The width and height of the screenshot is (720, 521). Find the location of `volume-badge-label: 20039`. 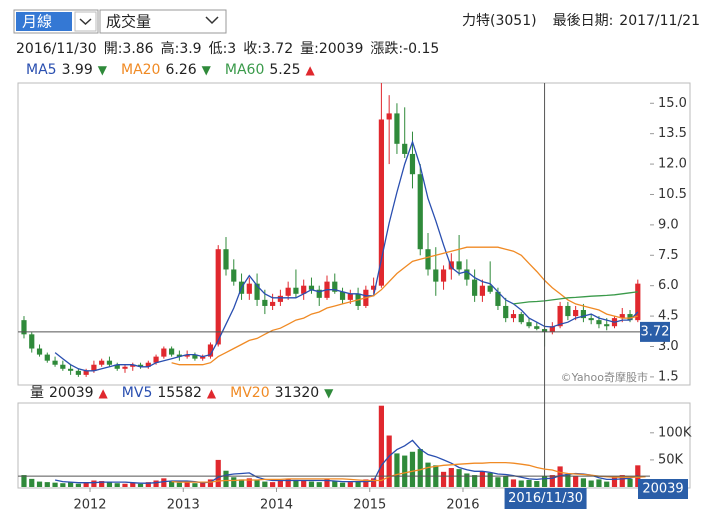

volume-badge-label: 20039 is located at coordinates (662, 489).